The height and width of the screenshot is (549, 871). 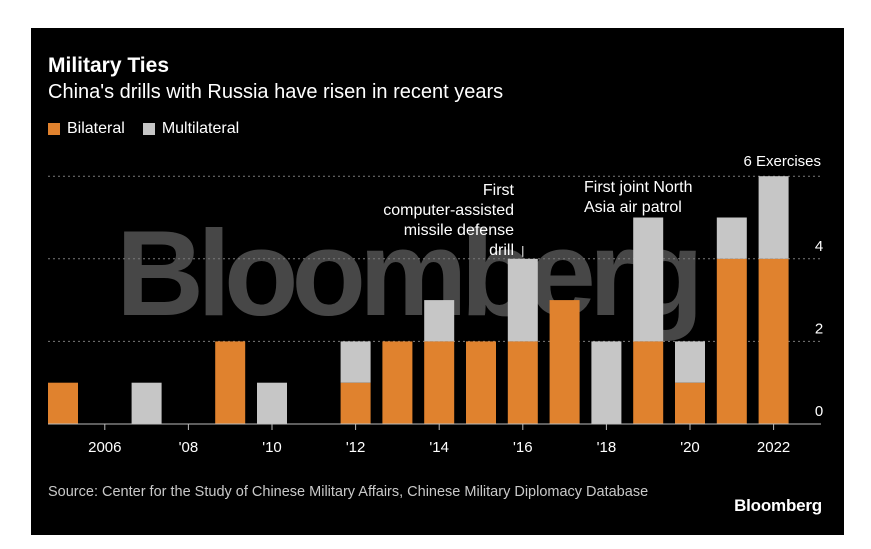 What do you see at coordinates (731, 238) in the screenshot?
I see `bar-multilateral-2021` at bounding box center [731, 238].